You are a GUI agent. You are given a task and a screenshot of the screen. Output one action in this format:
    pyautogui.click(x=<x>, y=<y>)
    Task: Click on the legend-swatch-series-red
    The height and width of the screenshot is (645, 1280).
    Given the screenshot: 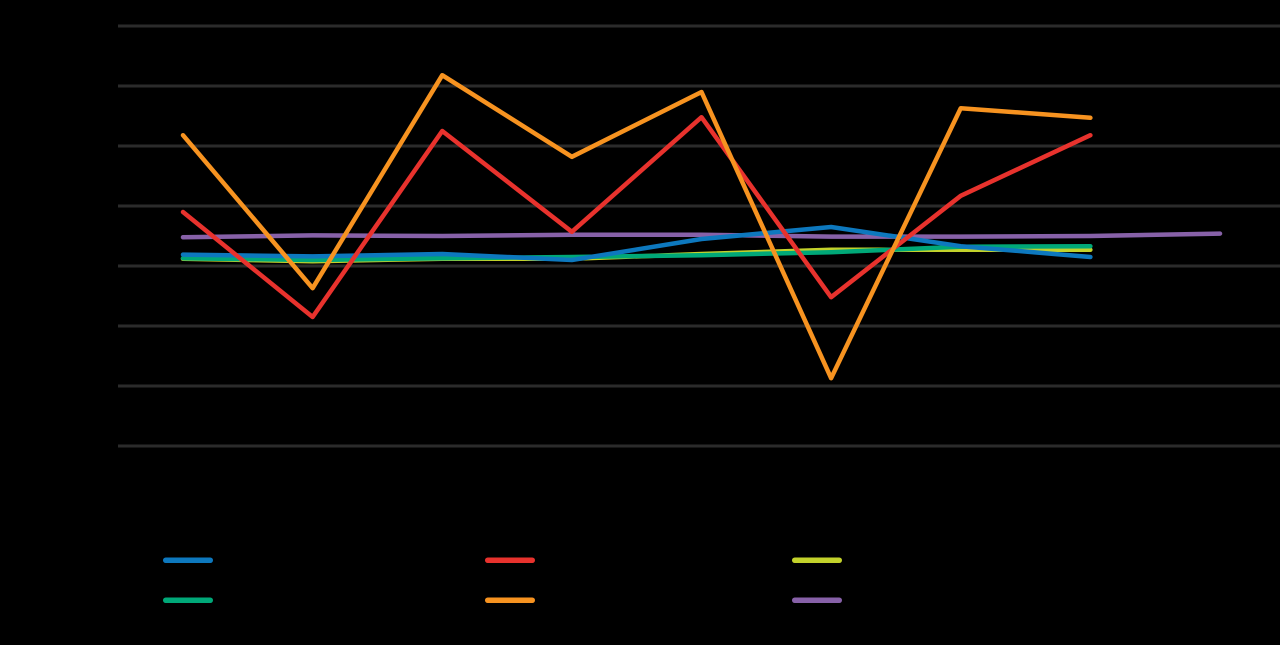 What is the action you would take?
    pyautogui.click(x=510, y=560)
    